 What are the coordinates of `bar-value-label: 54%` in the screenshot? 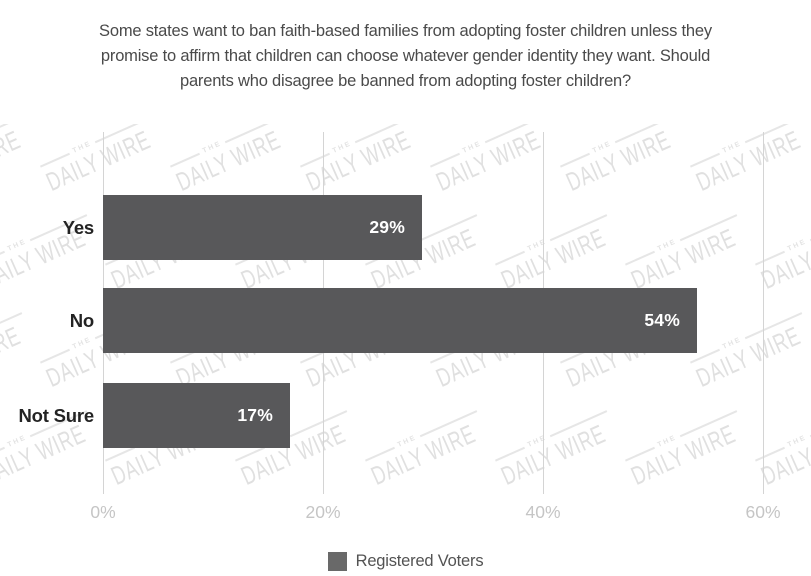 It's located at (662, 320).